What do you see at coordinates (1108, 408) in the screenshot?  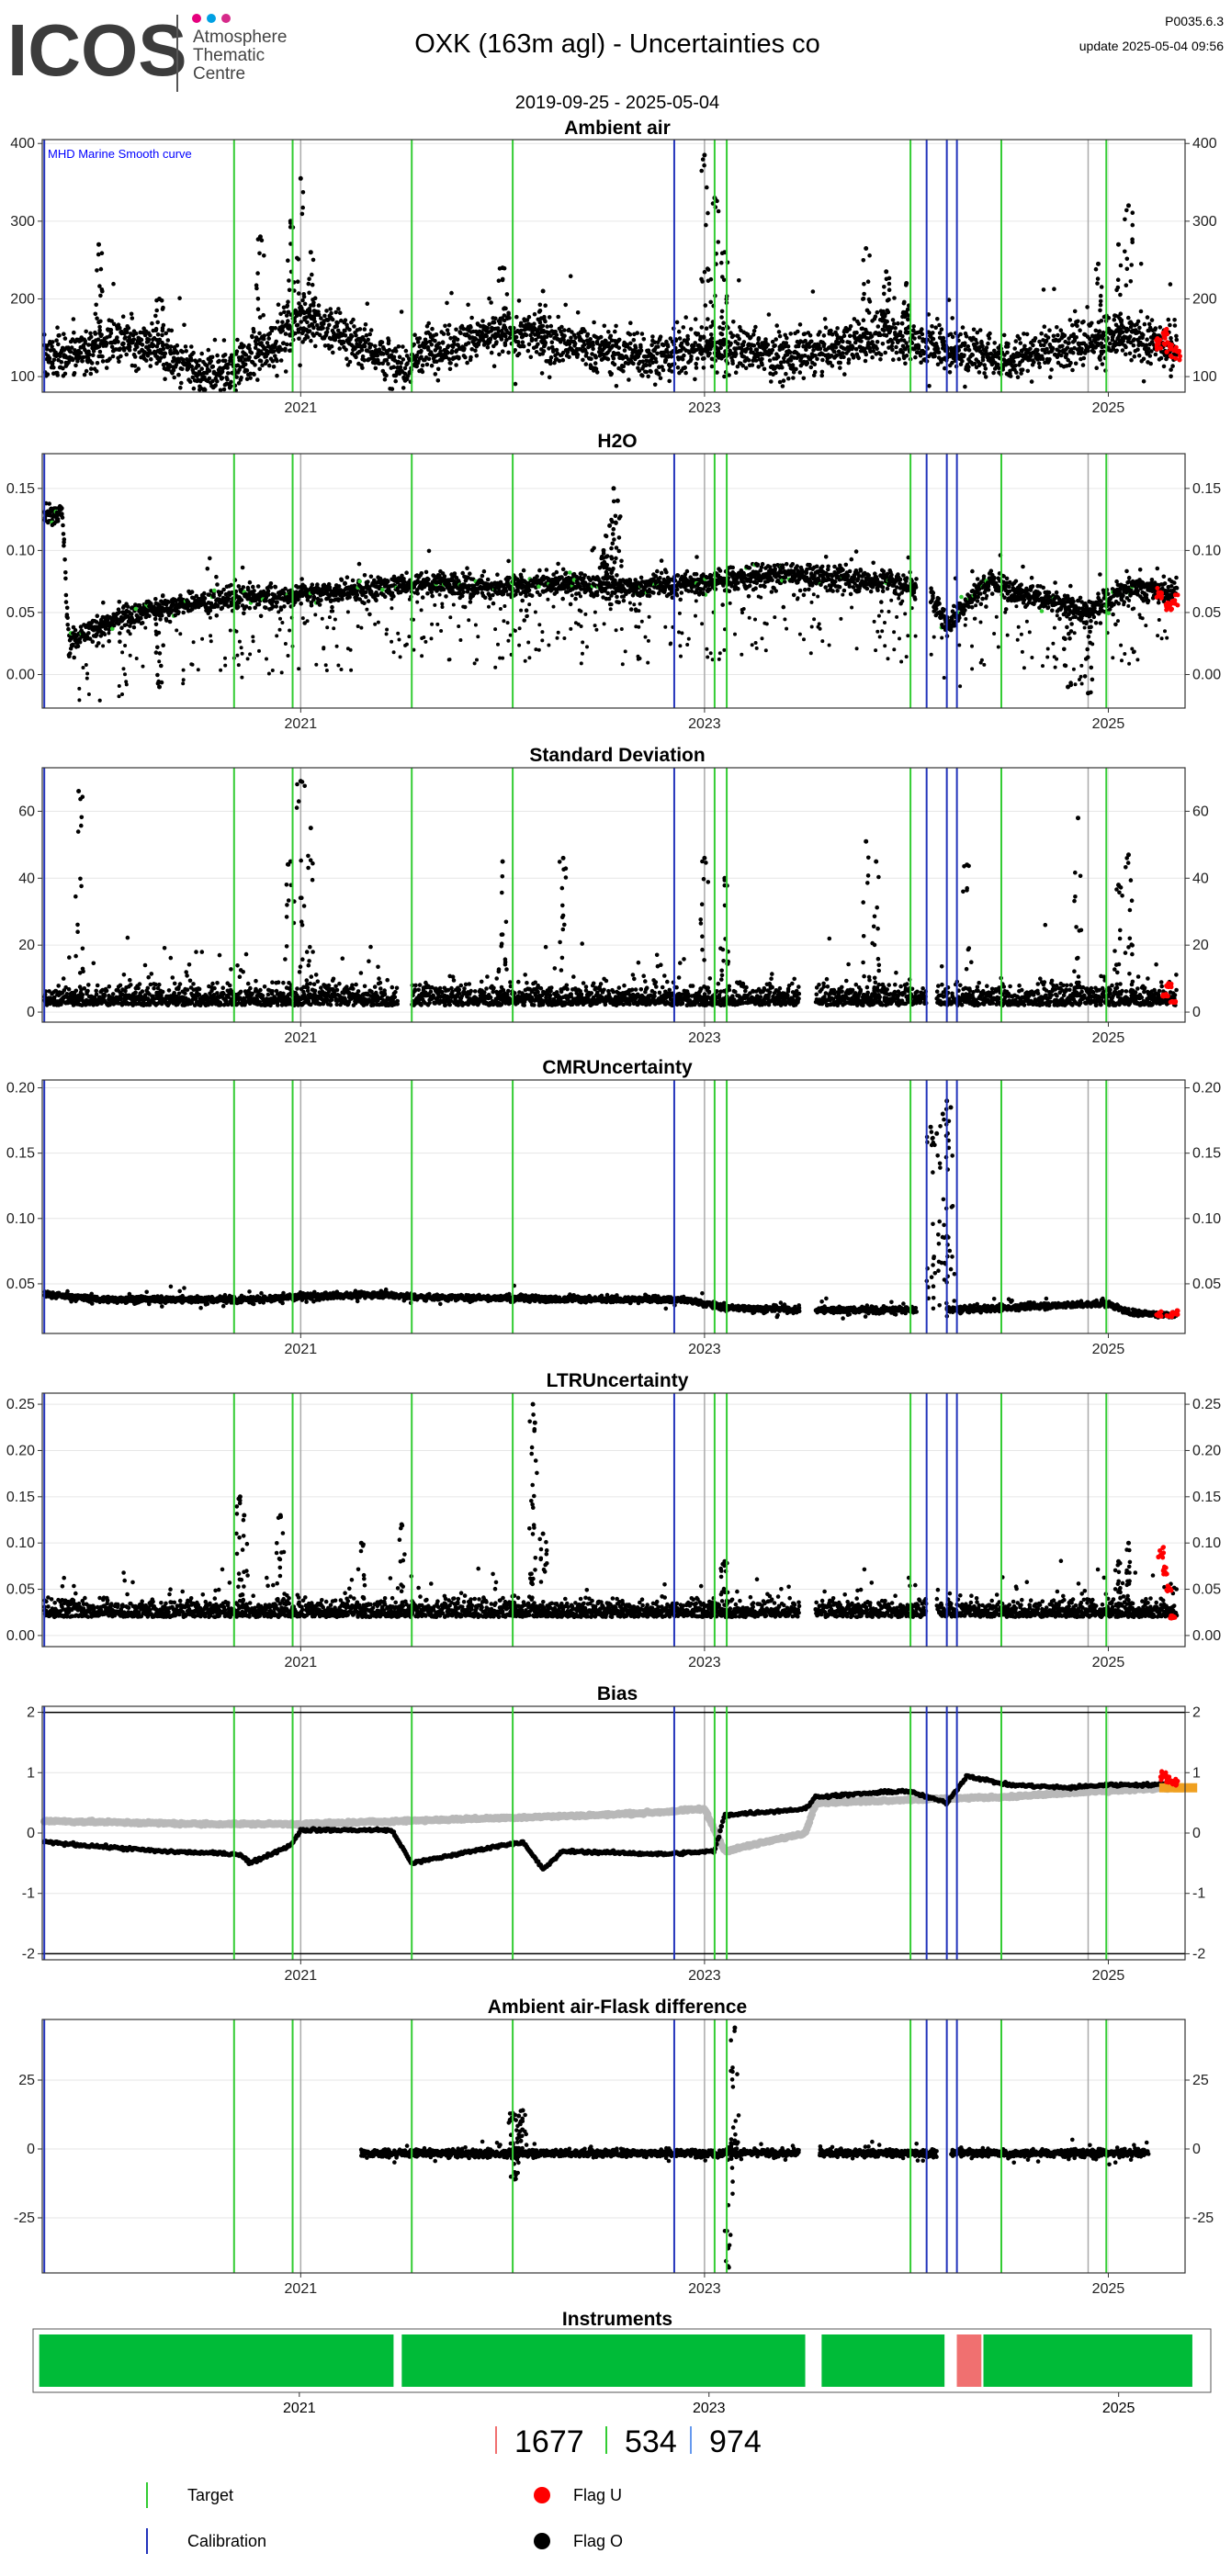 I see `x-tick-label: 2025` at bounding box center [1108, 408].